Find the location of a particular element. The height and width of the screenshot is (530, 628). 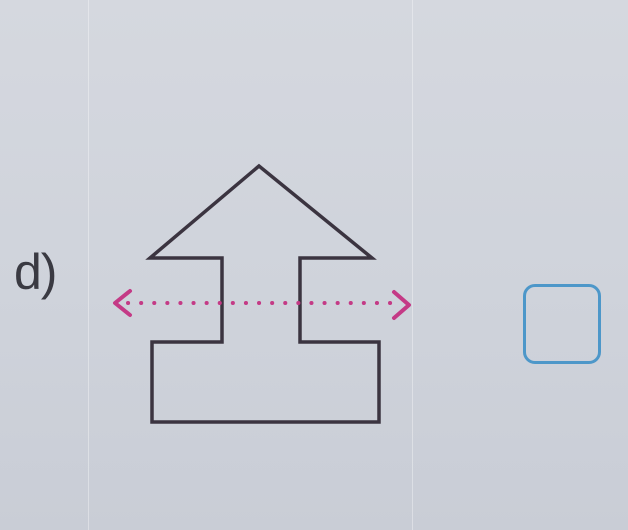

exercise-label: d) is located at coordinates (35, 272).